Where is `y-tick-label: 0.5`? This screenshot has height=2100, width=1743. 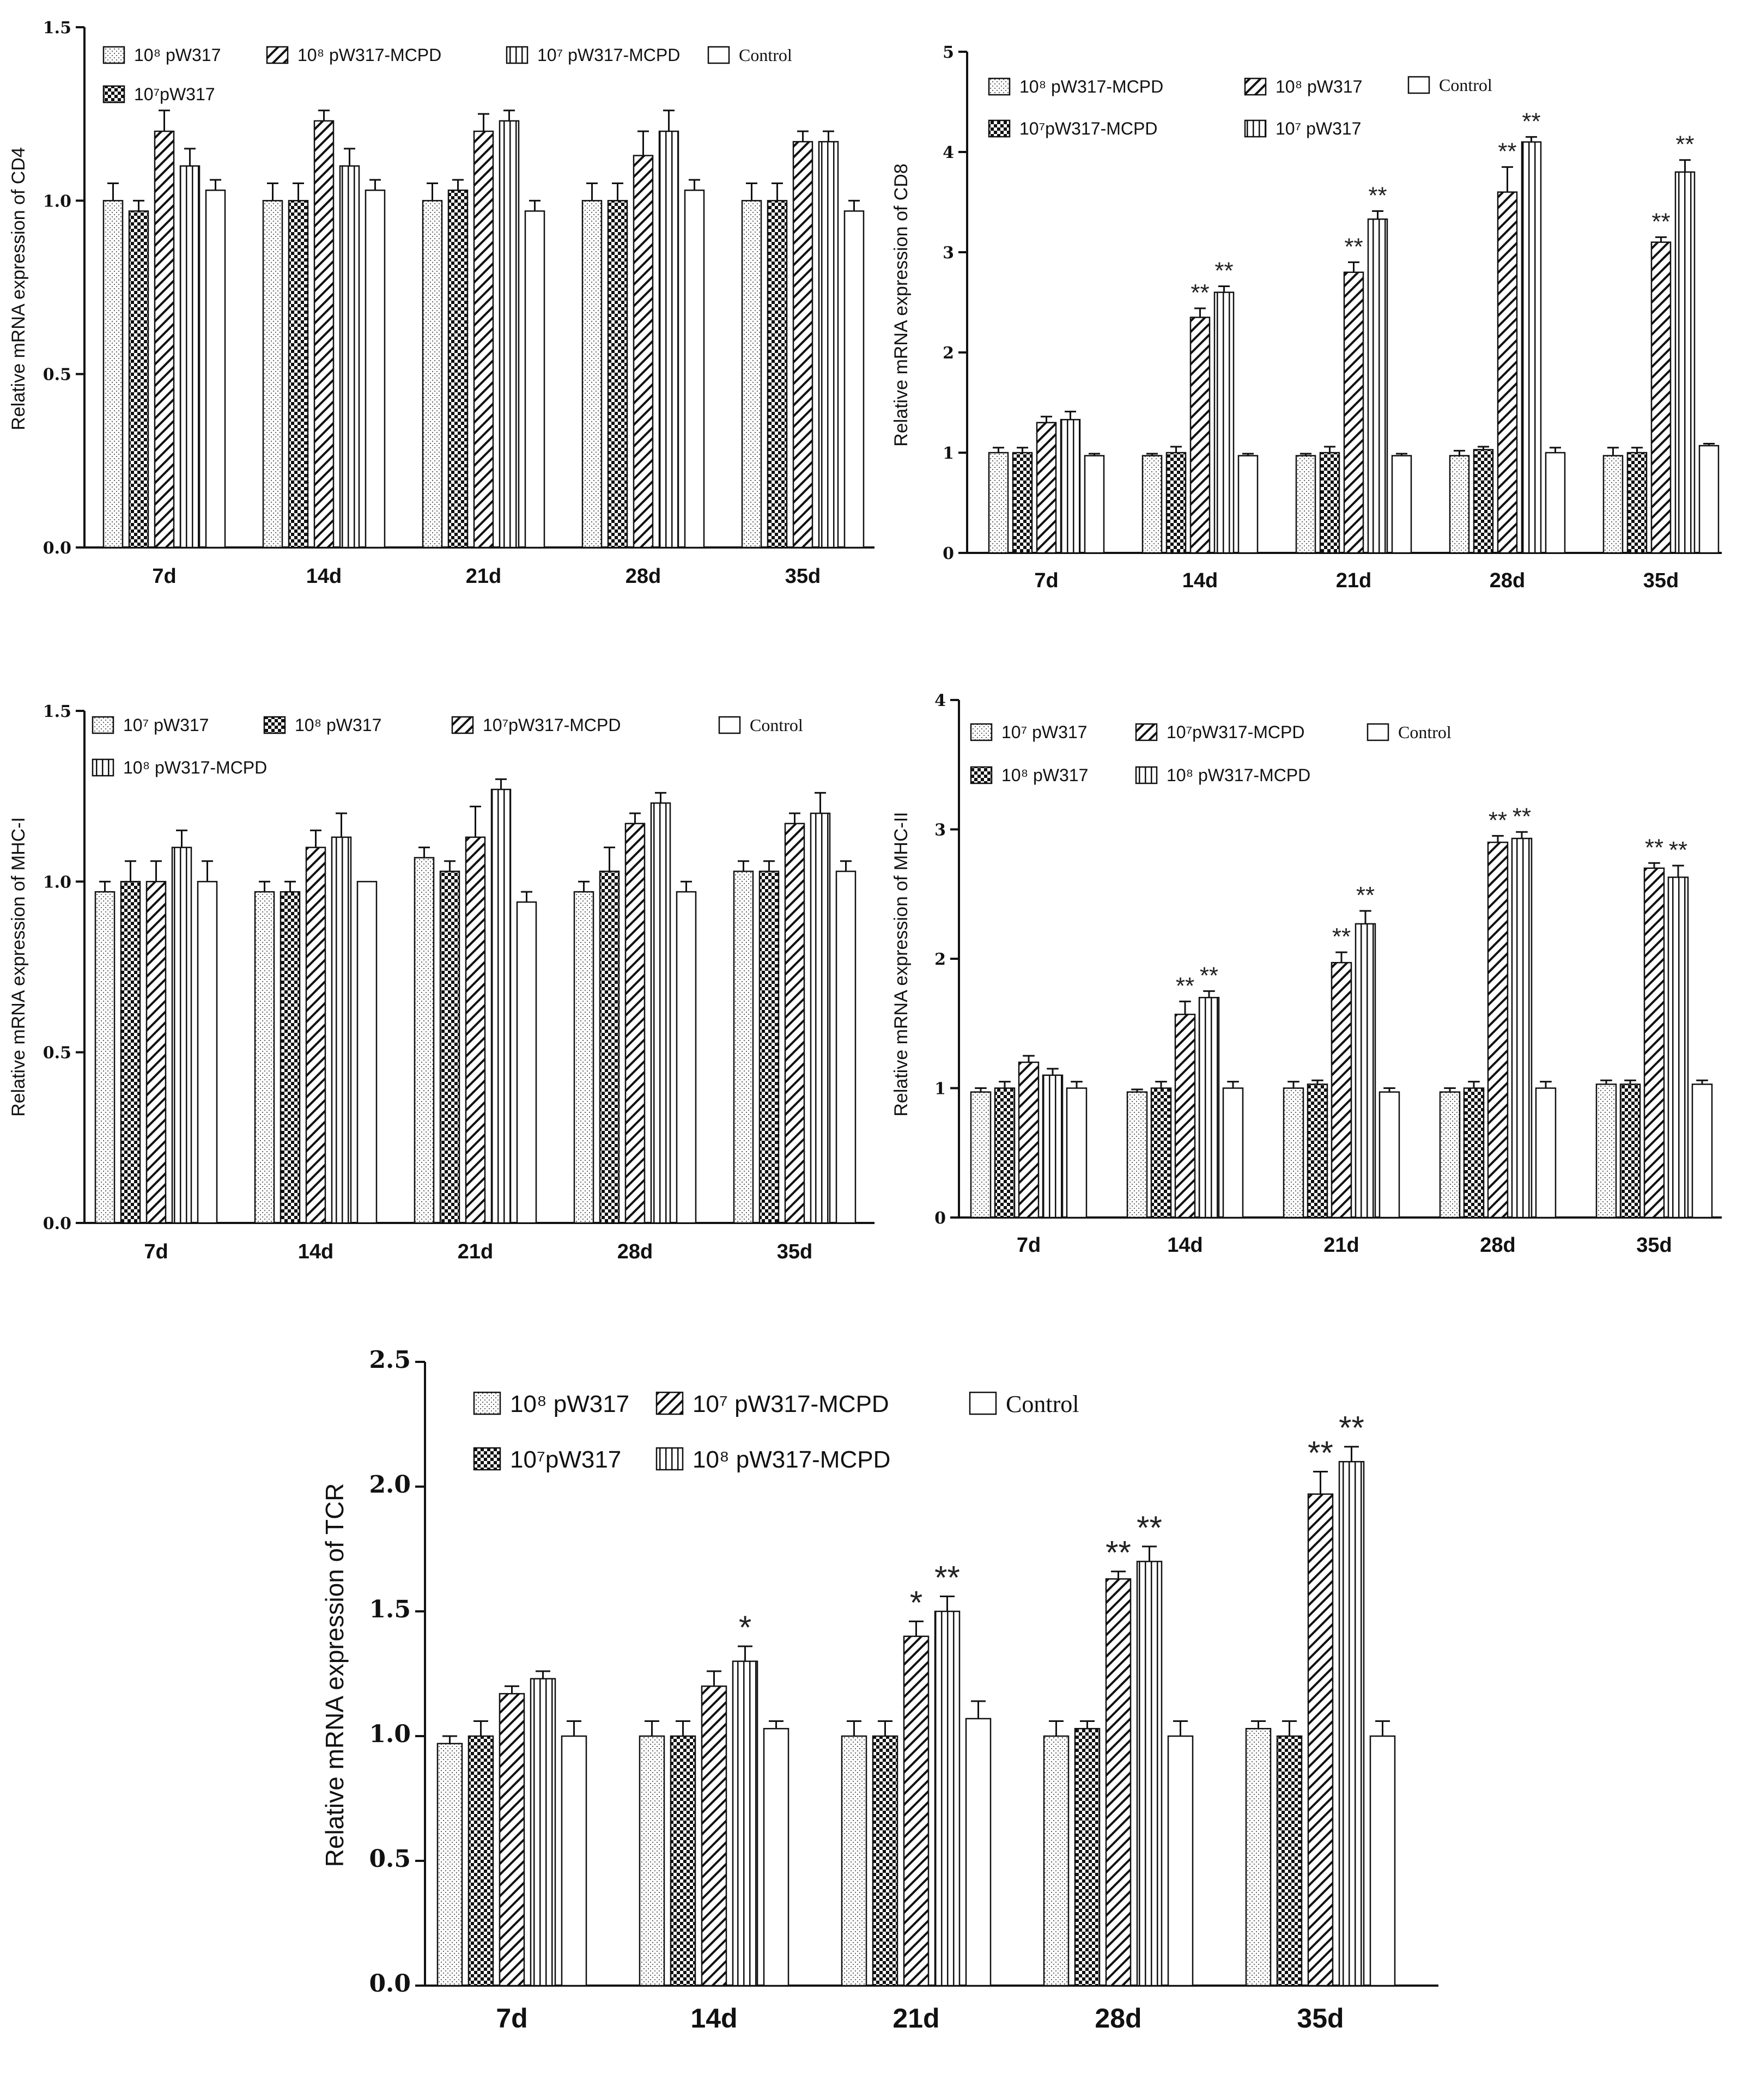 y-tick-label: 0.5 is located at coordinates (390, 1859).